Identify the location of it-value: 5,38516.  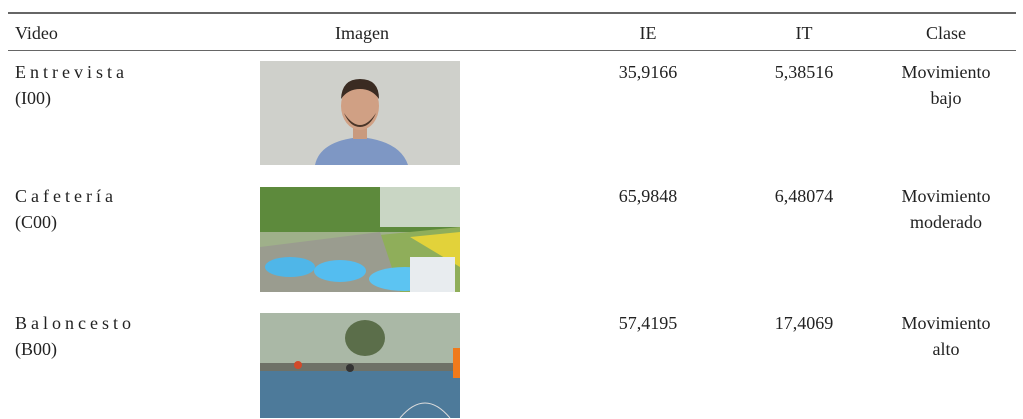
(804, 72).